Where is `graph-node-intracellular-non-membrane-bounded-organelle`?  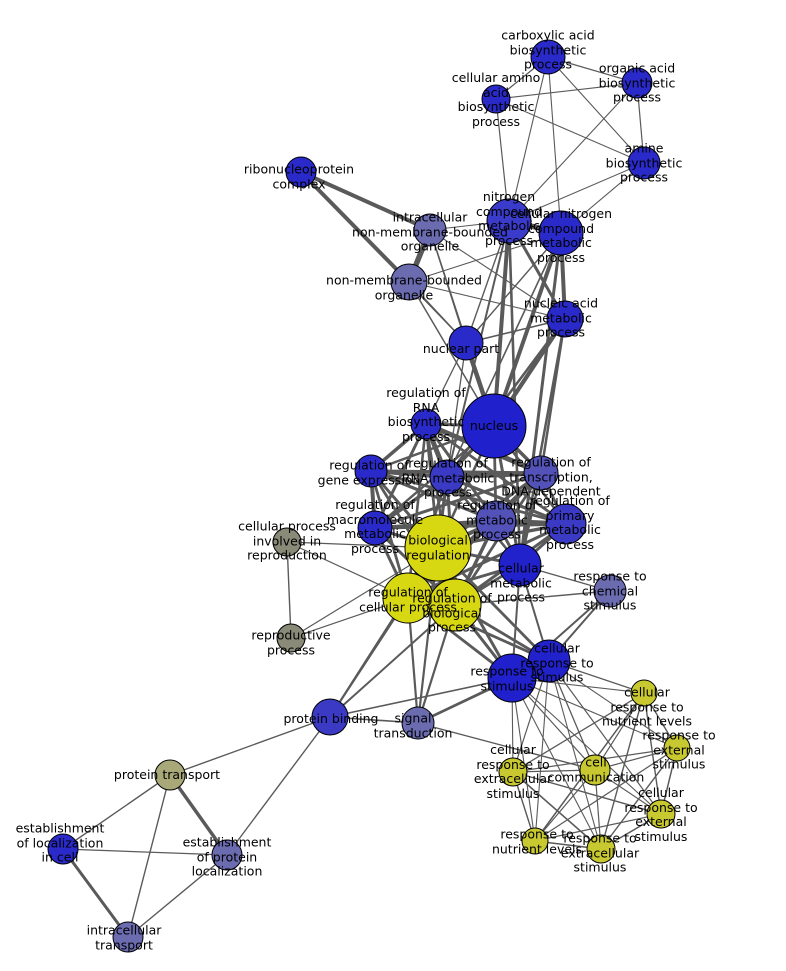
graph-node-intracellular-non-membrane-bounded-organelle is located at coordinates (430, 230).